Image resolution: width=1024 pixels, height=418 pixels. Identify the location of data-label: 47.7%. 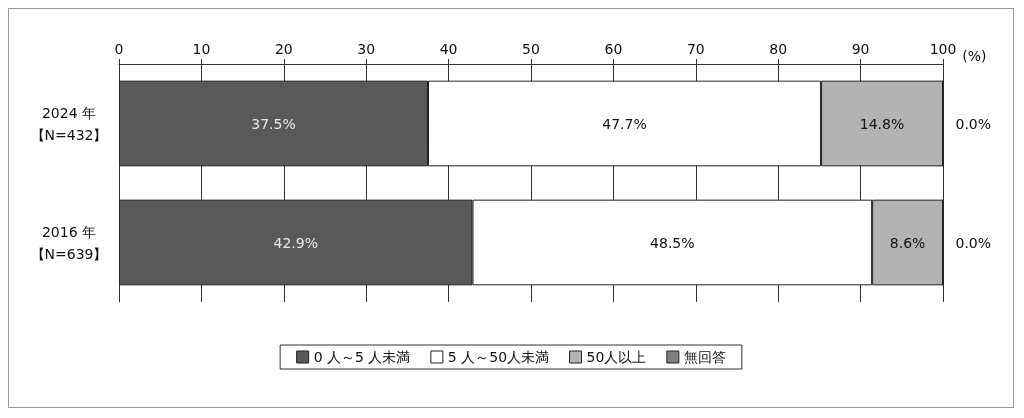
(624, 123).